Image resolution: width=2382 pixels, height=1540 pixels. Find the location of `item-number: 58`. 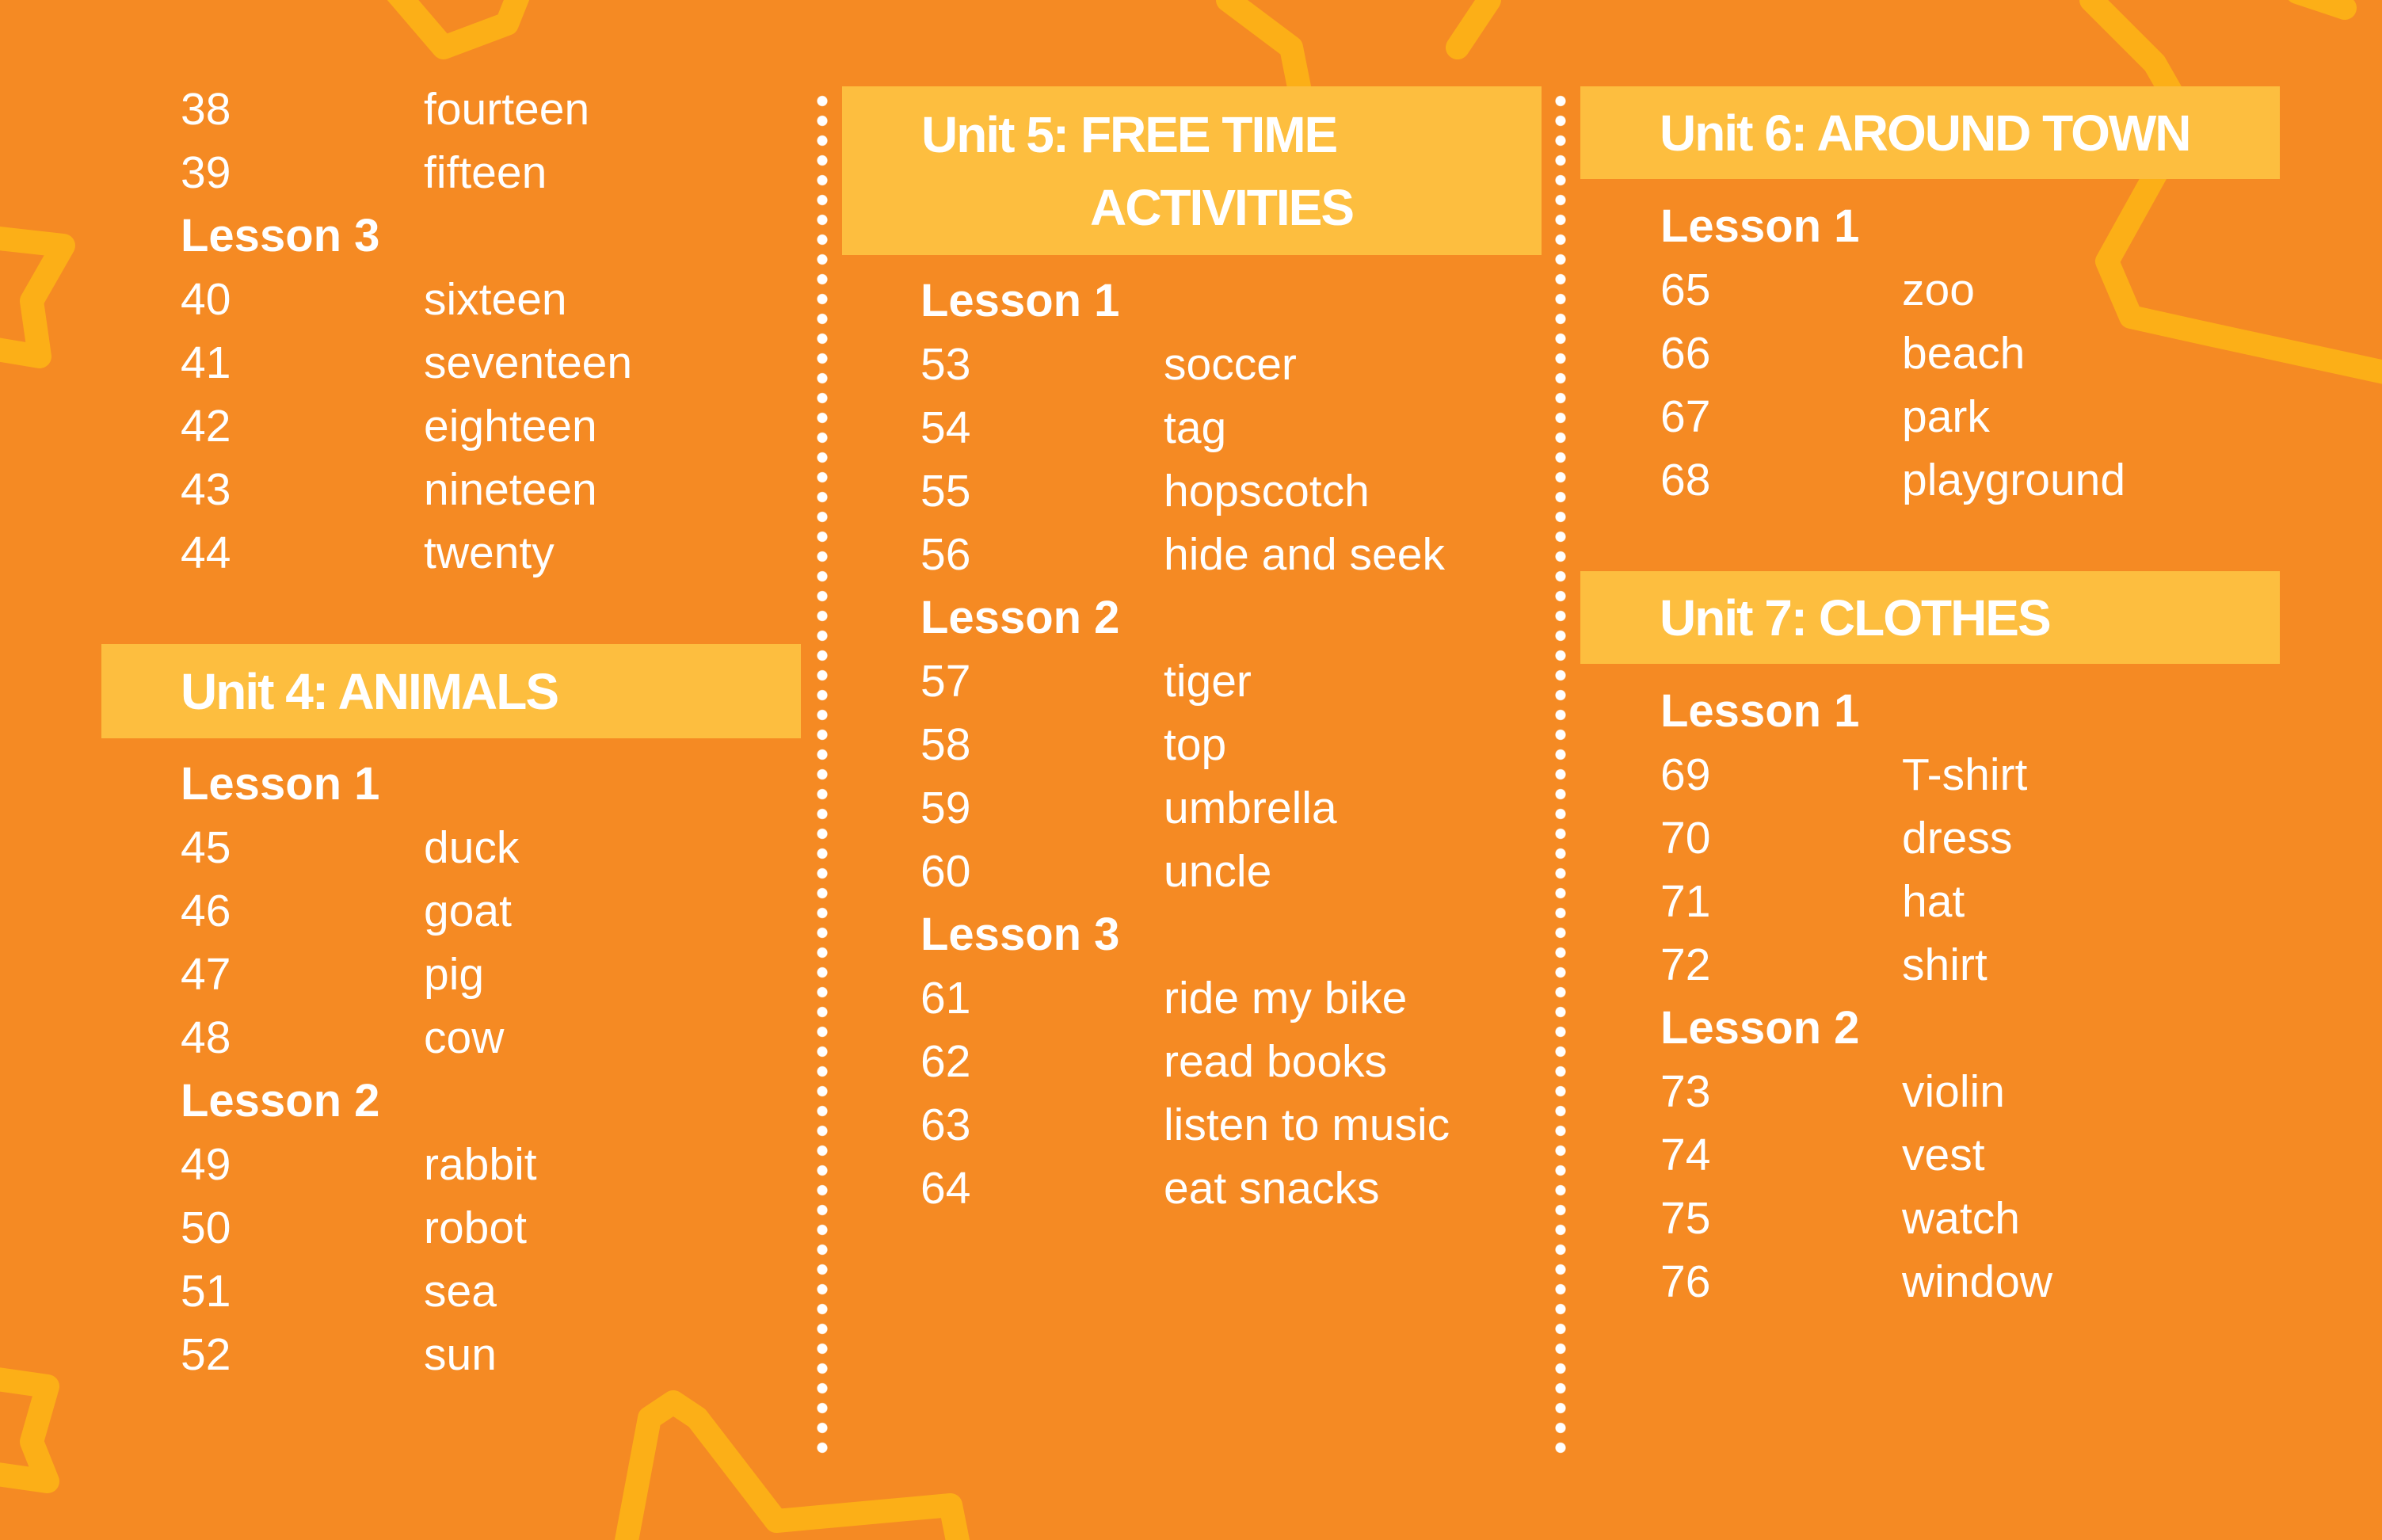

item-number: 58 is located at coordinates (945, 744).